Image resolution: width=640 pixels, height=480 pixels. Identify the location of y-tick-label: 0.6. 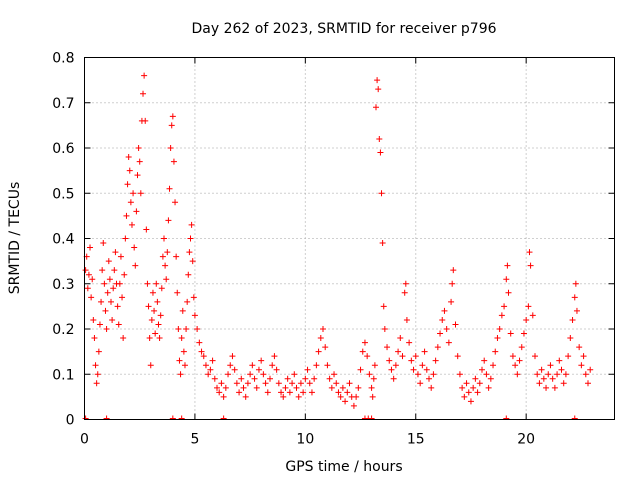
(63, 149).